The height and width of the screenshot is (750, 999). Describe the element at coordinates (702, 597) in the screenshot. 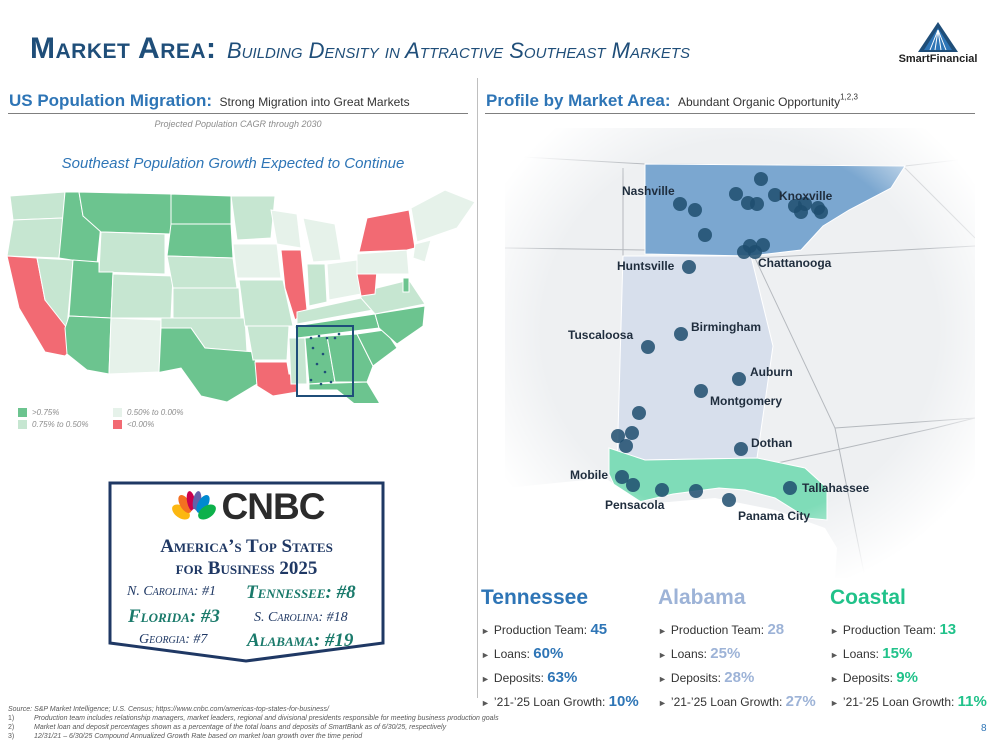

I see `market-title: Alabama` at that location.